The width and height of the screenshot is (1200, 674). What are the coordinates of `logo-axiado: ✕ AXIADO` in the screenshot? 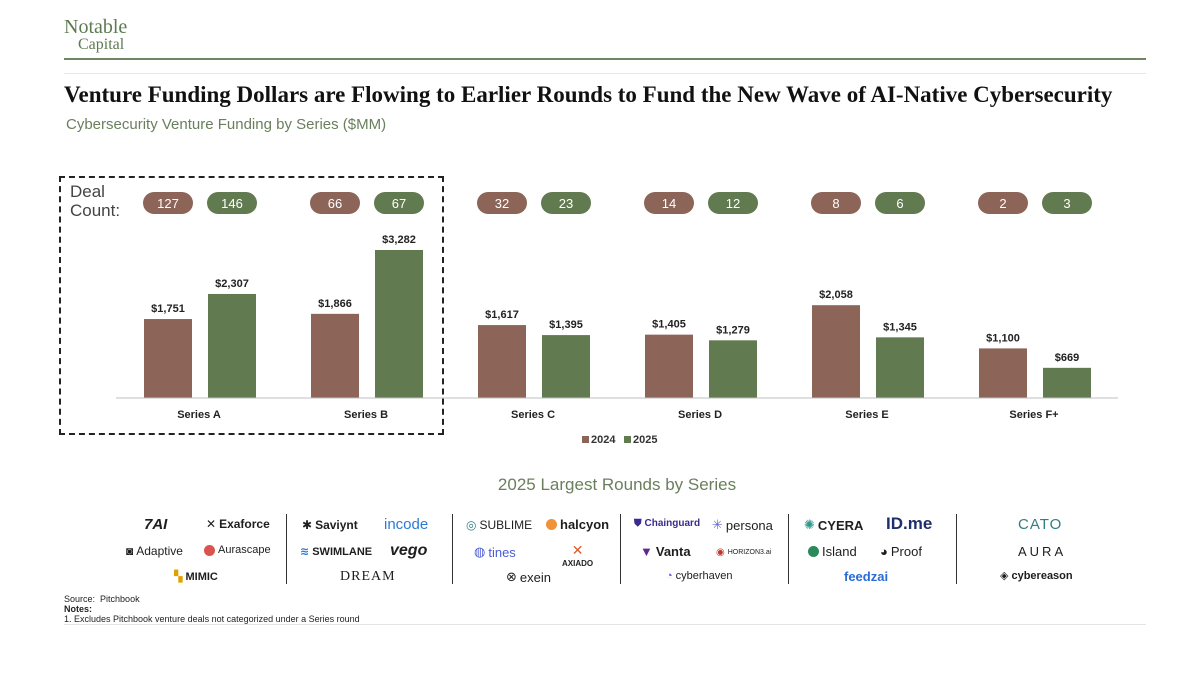 It's located at (577, 555).